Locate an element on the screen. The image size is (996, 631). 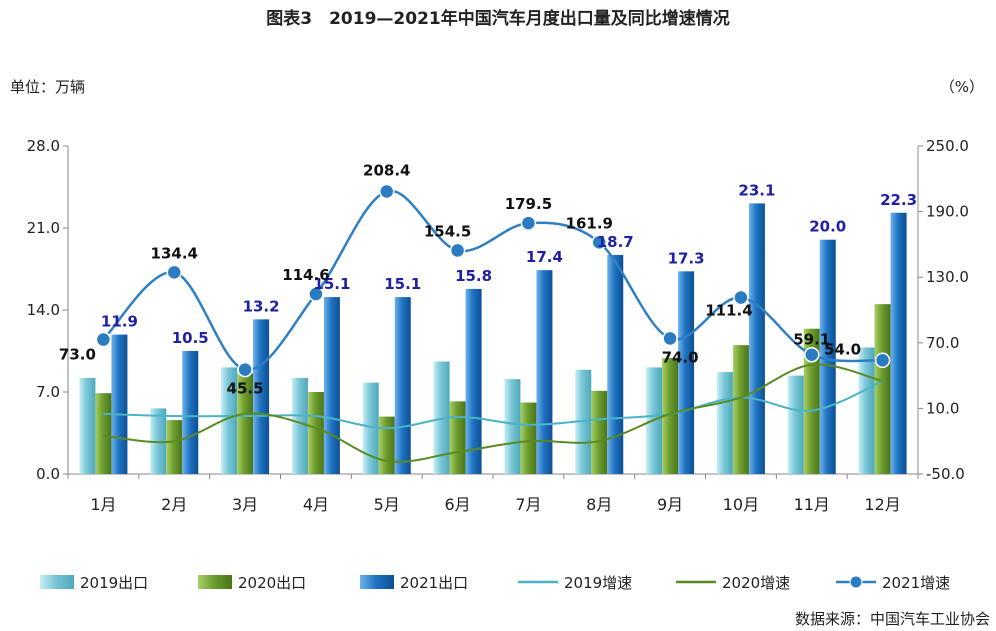
bar-data-label: 18.7 is located at coordinates (615, 242).